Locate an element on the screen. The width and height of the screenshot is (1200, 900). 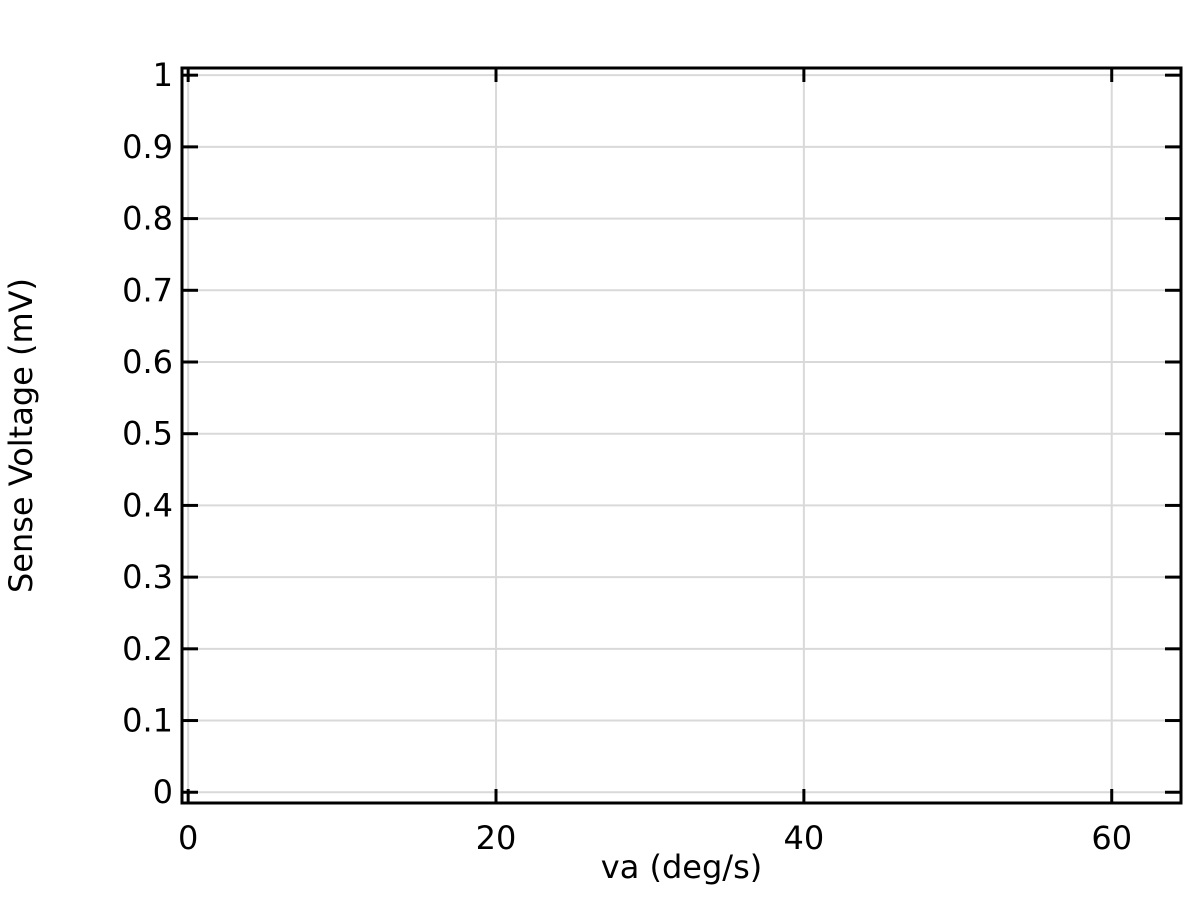
y-tick-label: 1 is located at coordinates (163, 75).